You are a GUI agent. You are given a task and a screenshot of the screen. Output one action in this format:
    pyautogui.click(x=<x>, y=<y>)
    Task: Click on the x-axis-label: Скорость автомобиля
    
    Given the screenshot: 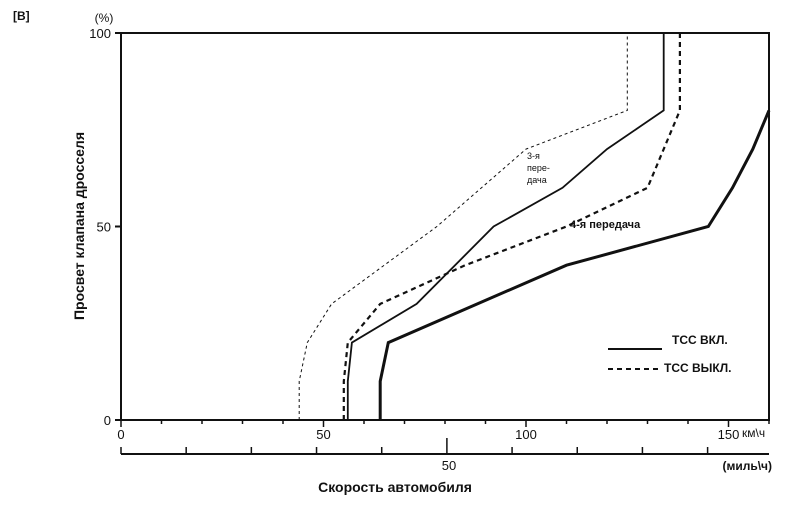 What is the action you would take?
    pyautogui.click(x=395, y=487)
    